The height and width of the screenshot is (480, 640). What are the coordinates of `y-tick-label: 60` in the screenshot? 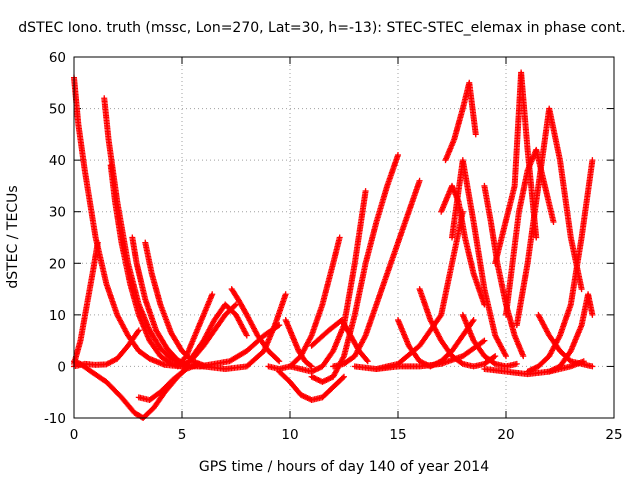 It's located at (57, 58).